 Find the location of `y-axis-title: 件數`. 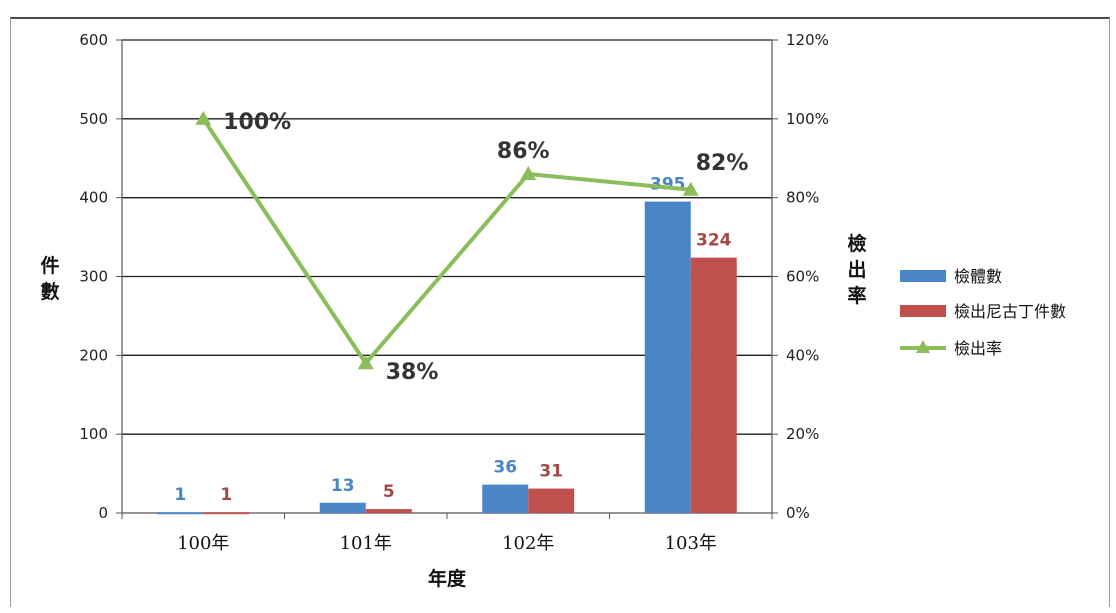

y-axis-title: 件數 is located at coordinates (49, 278).